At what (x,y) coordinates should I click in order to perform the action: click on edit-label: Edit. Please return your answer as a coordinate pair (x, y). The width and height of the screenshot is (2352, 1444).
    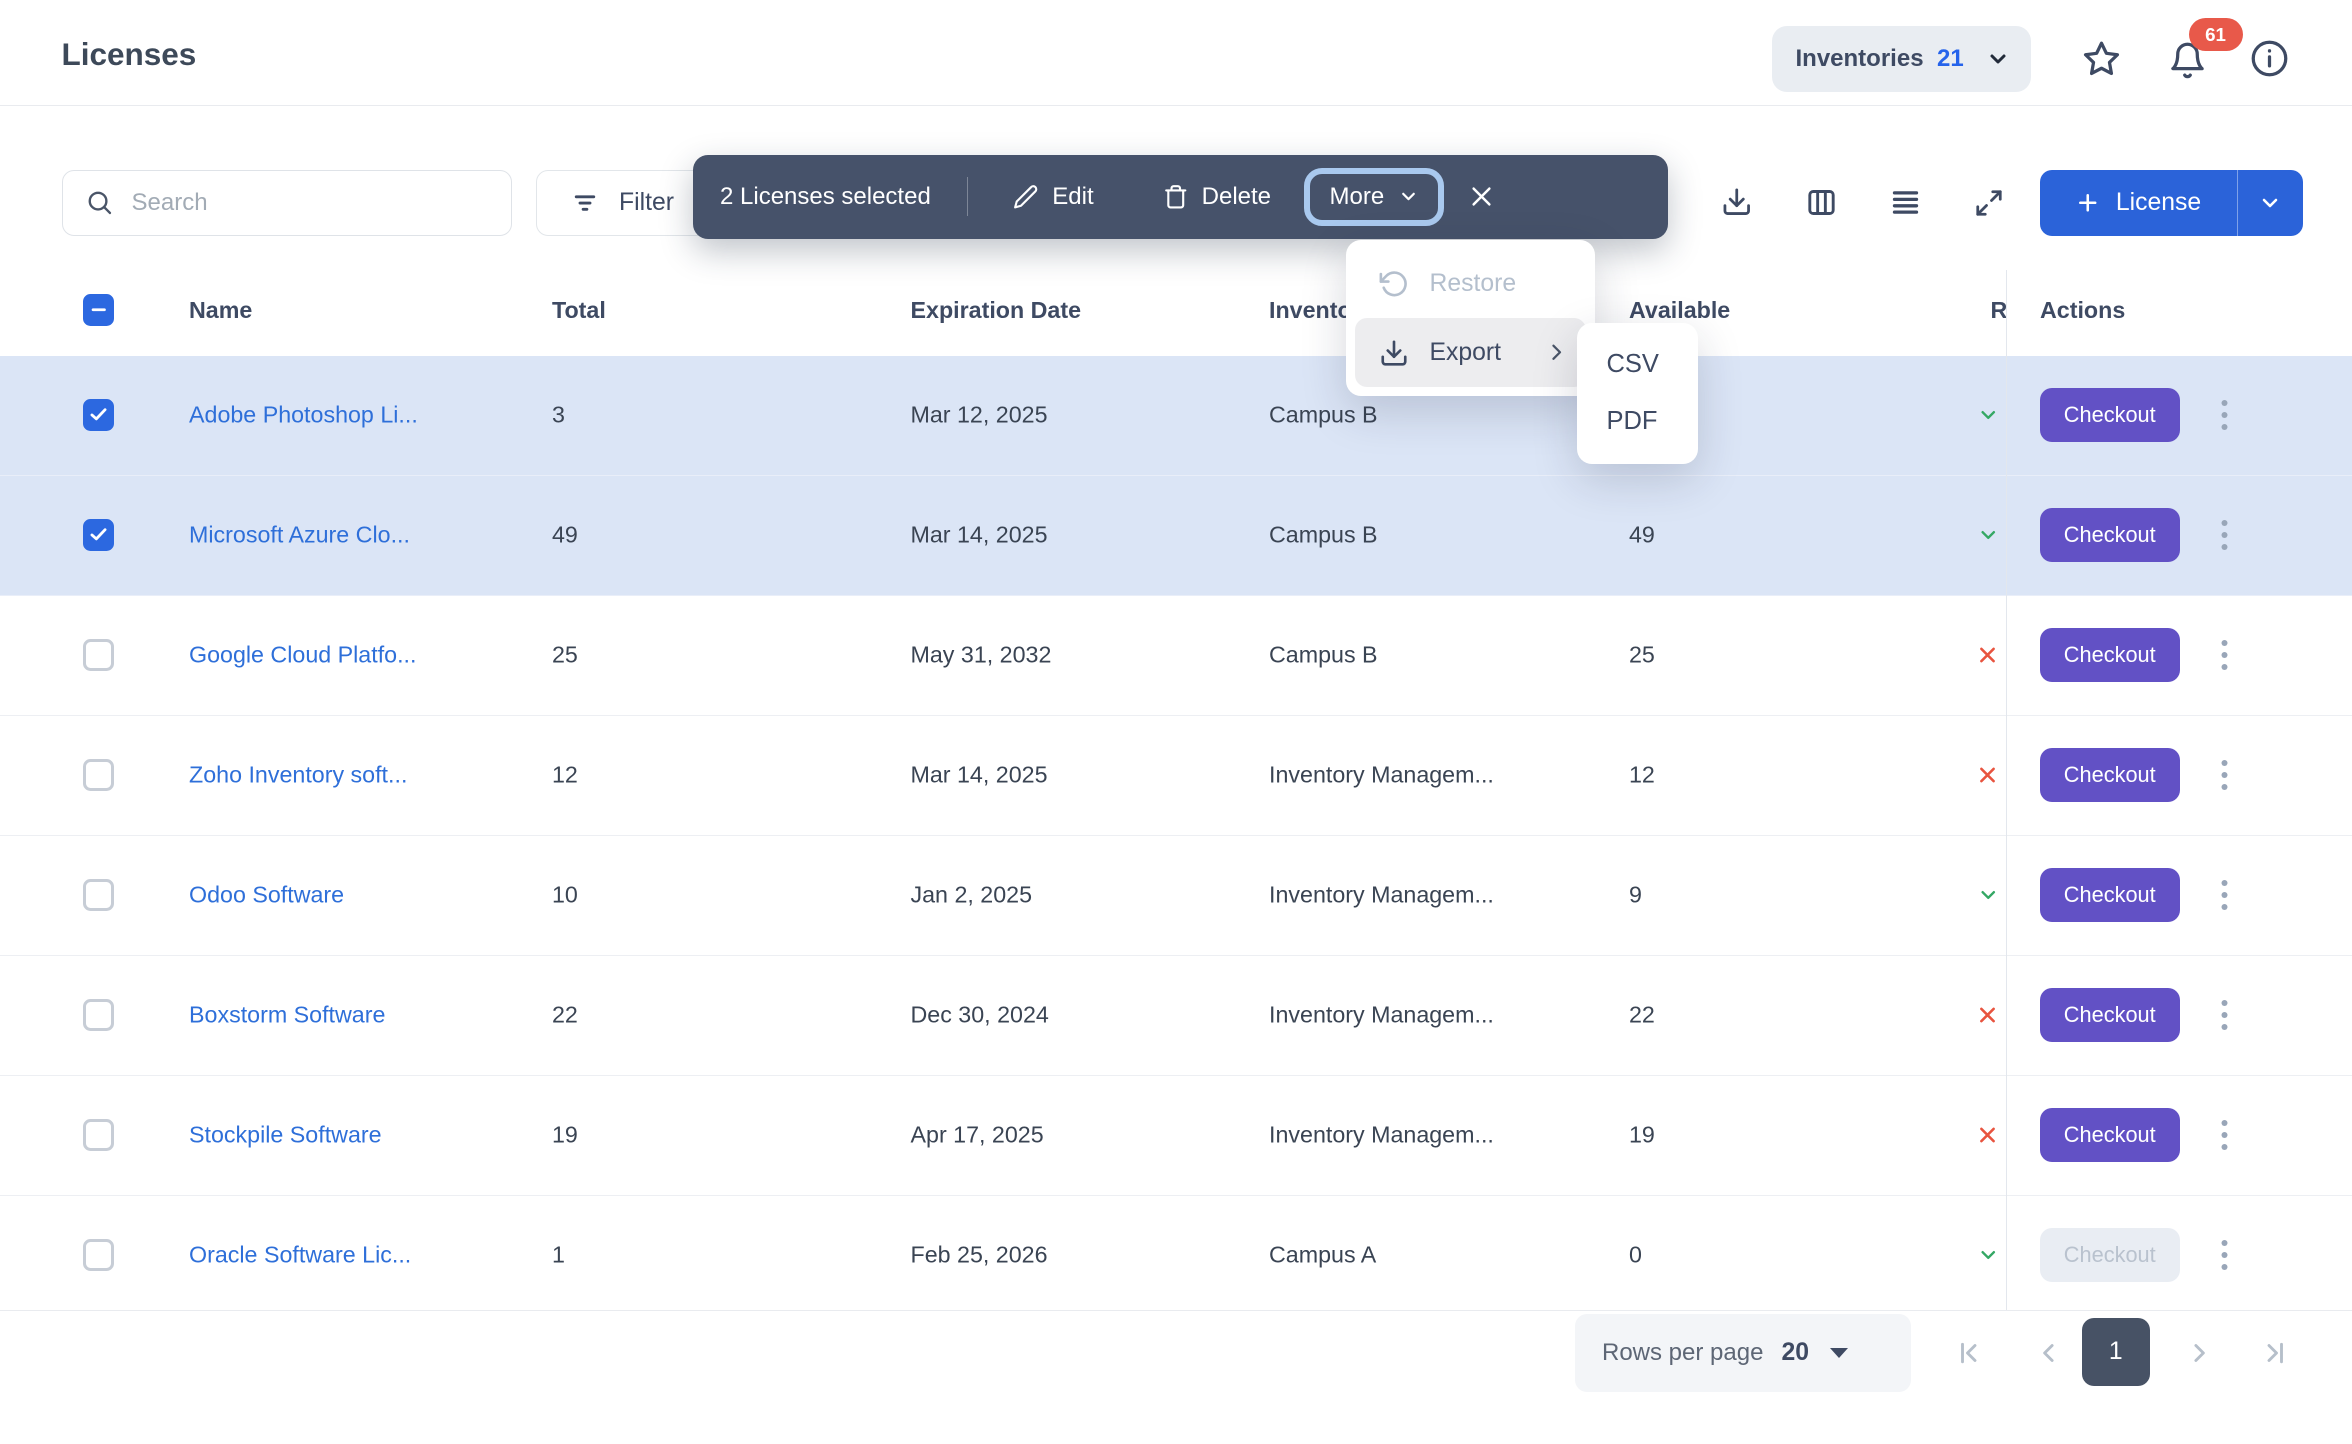
    Looking at the image, I should click on (1073, 196).